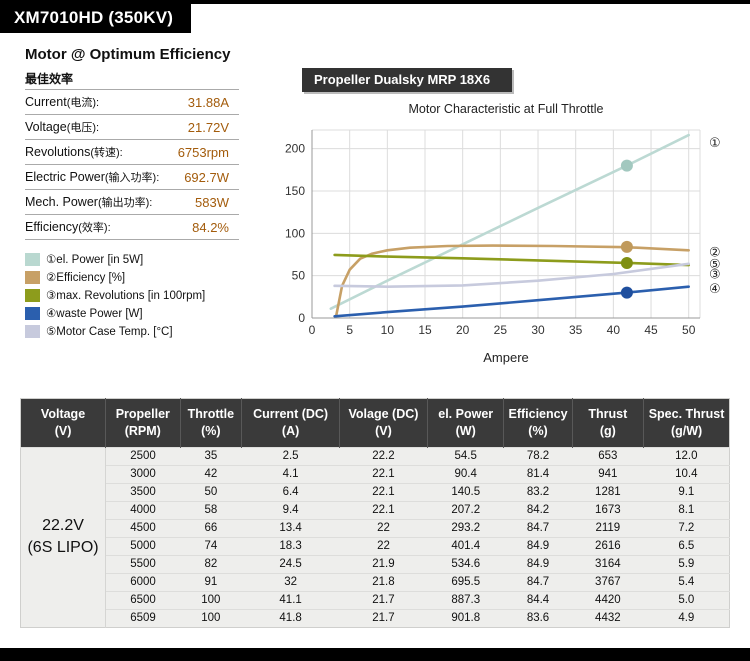 Image resolution: width=750 pixels, height=661 pixels. I want to click on table-row: 3500 50 6.4 22.1 140.5 83.2 1281 9.1, so click(375, 492).